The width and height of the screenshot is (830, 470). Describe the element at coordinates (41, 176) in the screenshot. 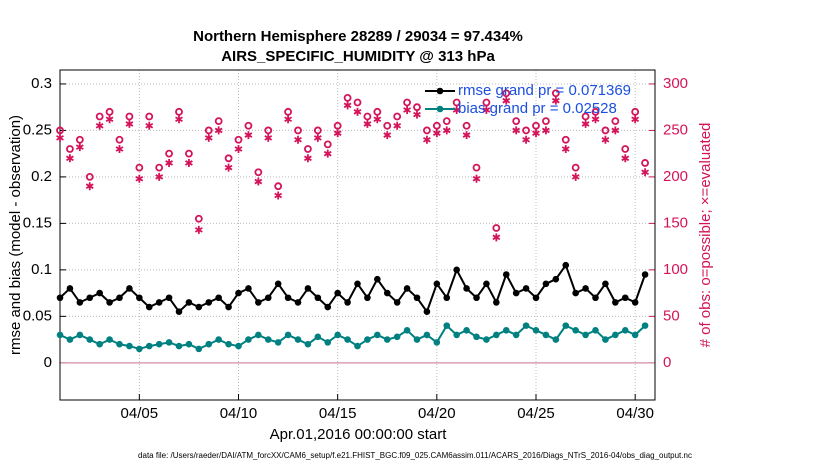

I see `y-tick-label: 0.2` at that location.